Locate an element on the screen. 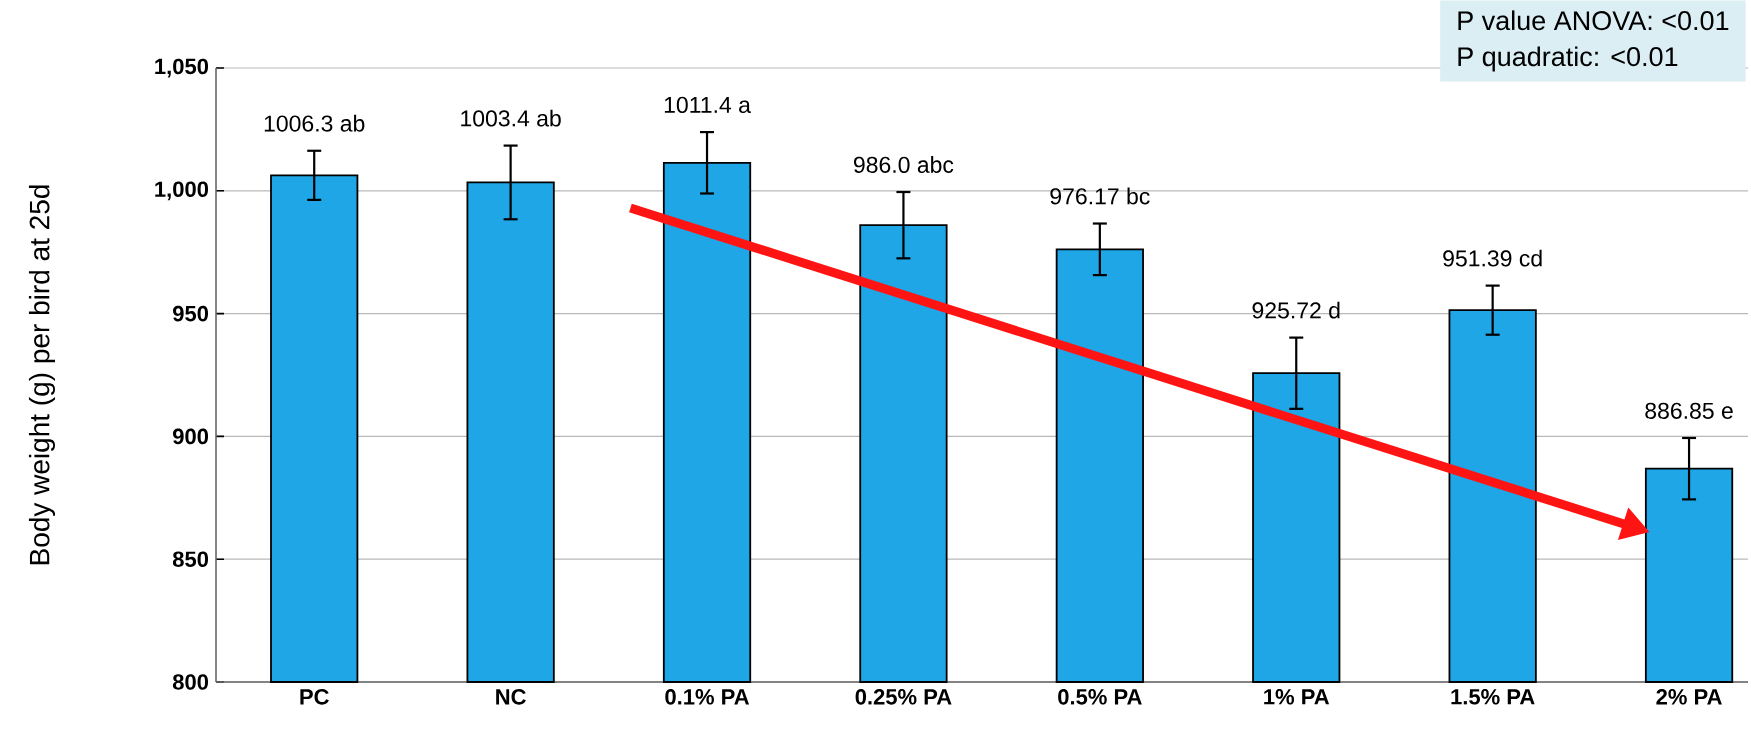  data-label: 886.85 e is located at coordinates (1689, 410).